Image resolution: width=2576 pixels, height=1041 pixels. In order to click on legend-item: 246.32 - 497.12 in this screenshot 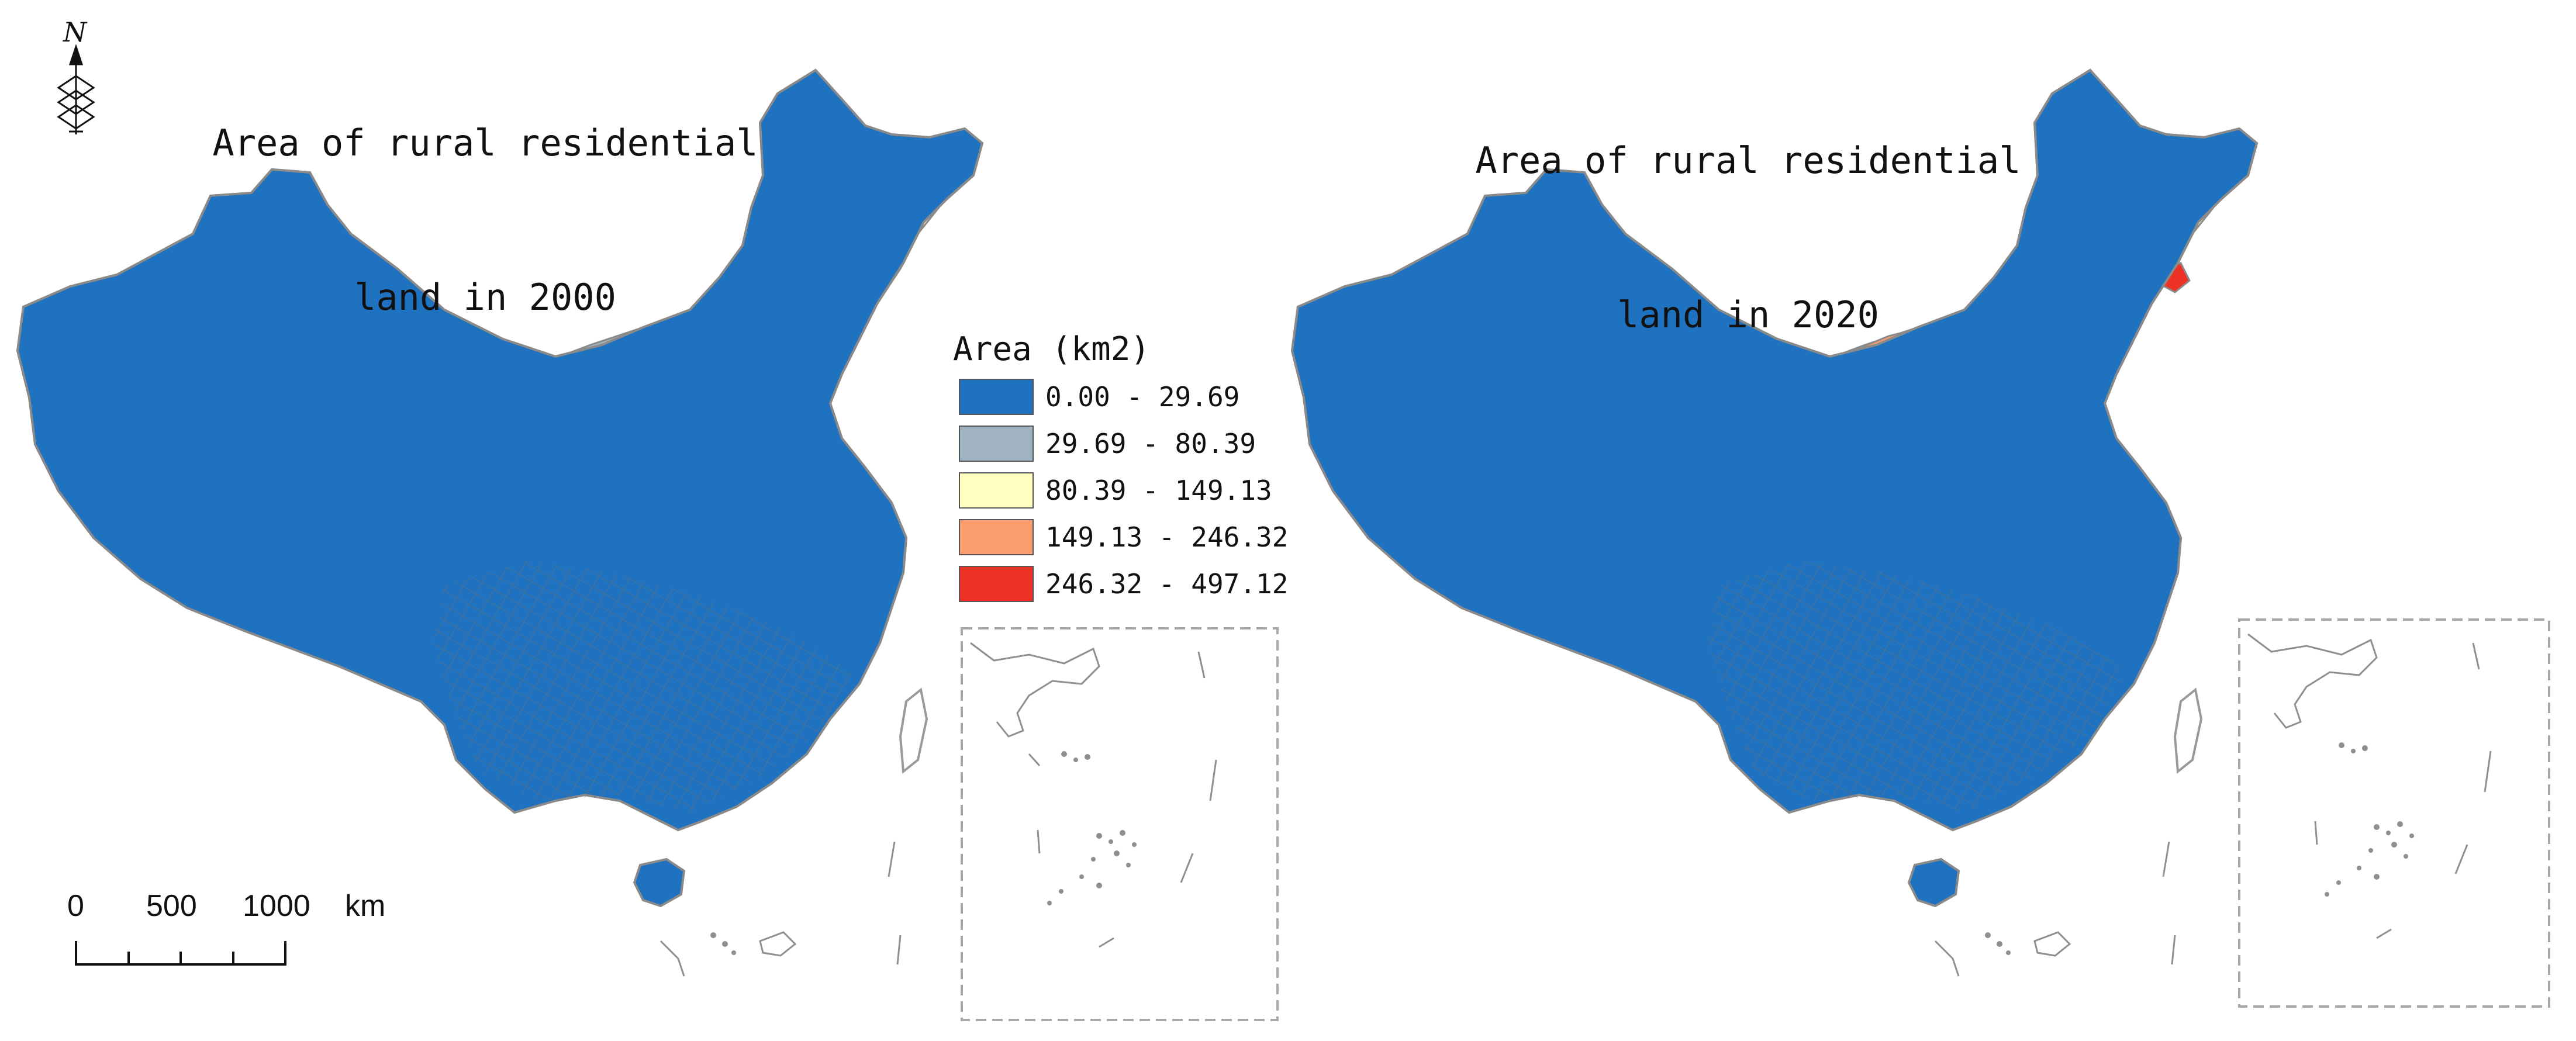, I will do `click(1123, 584)`.